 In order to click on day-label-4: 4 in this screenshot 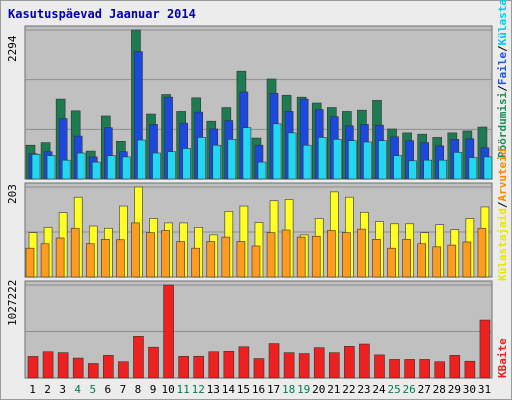, I will do `click(77, 389)`.